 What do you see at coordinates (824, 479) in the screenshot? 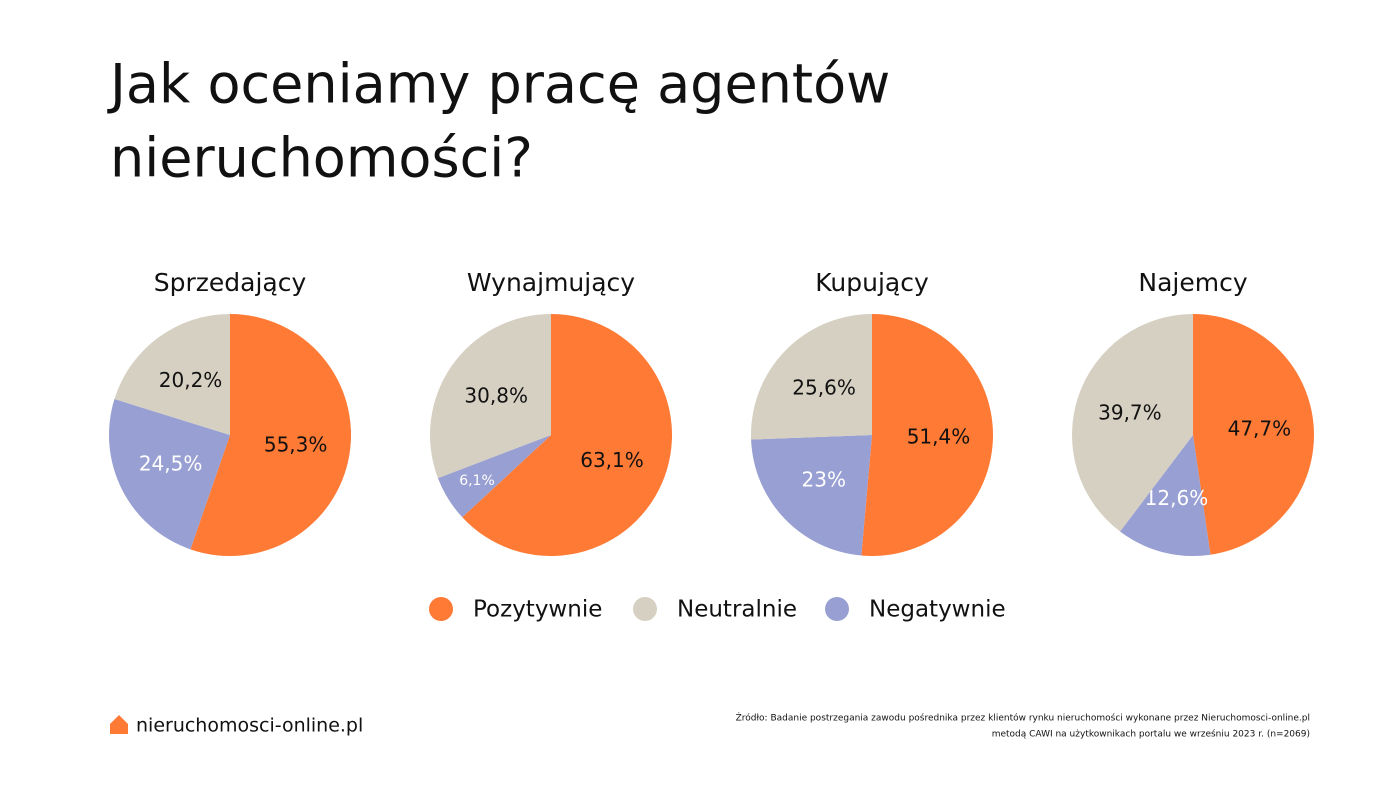
I see `data-label: 23%` at bounding box center [824, 479].